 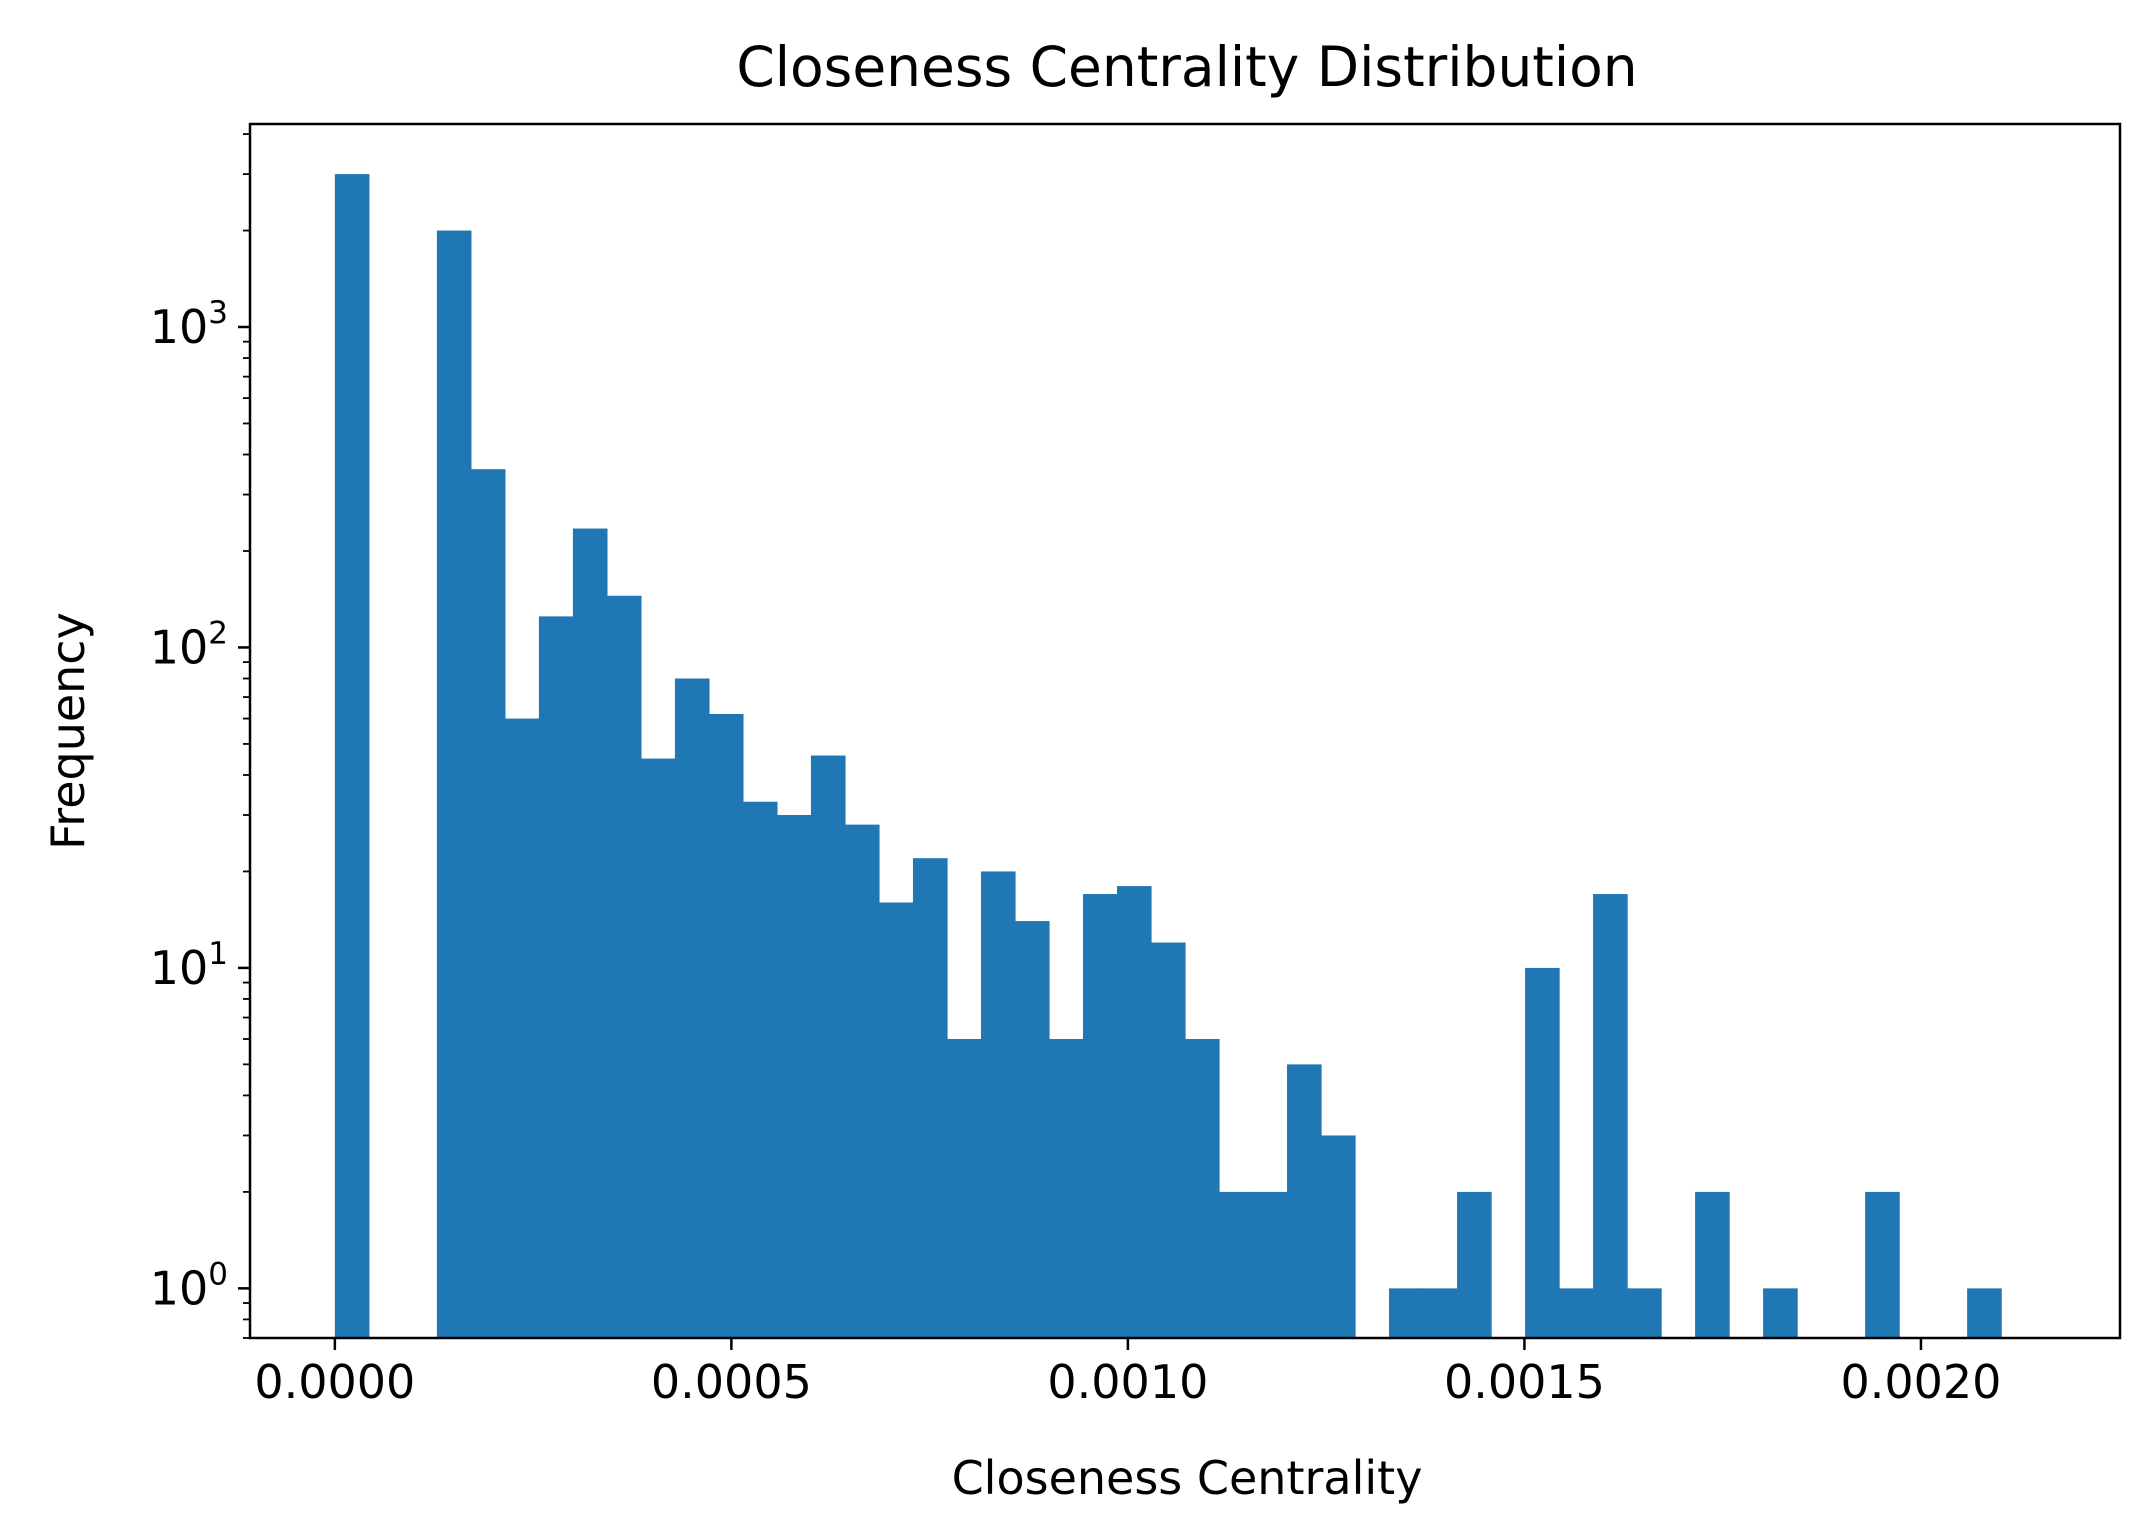 I want to click on chart-title: Closeness Centrality Distribution, so click(x=1186, y=67).